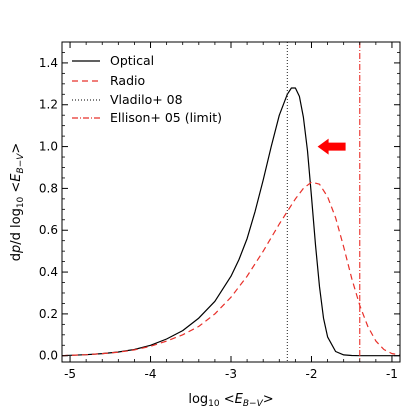  I want to click on y-tick-label: 1.0, so click(48, 147).